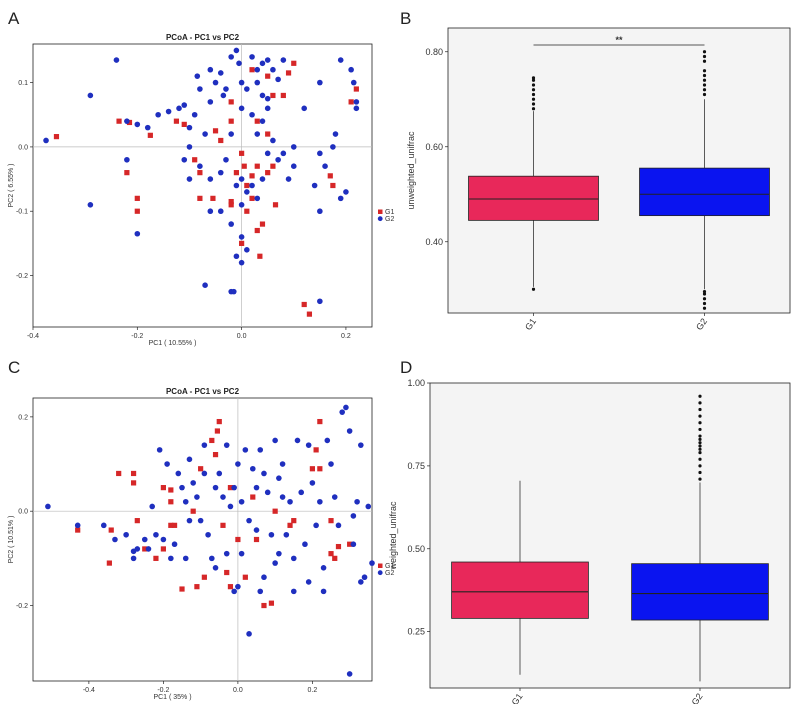 This screenshot has height=704, width=798. What do you see at coordinates (14, 18) in the screenshot?
I see `panel-letter: A` at bounding box center [14, 18].